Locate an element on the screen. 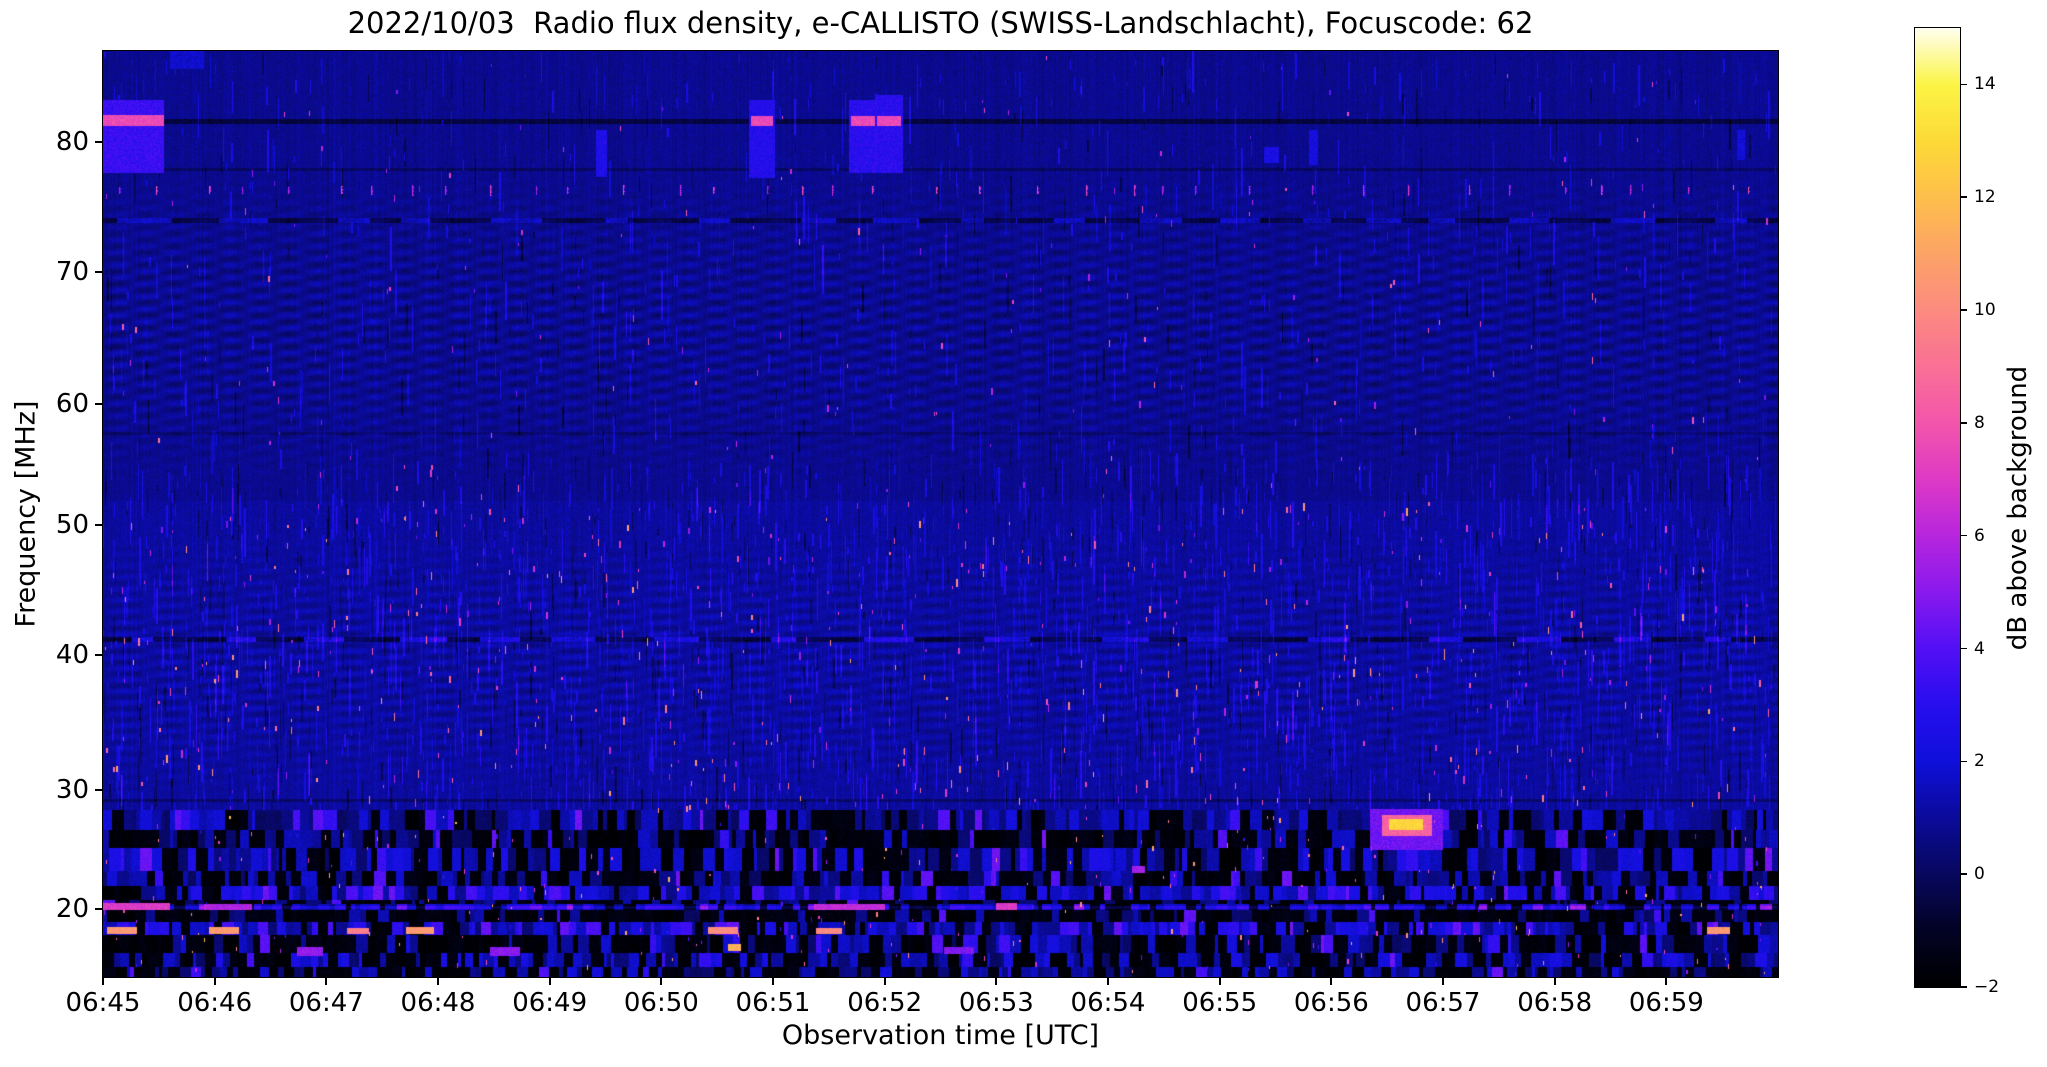 The width and height of the screenshot is (2047, 1067). colorbar-label-text: dB above background is located at coordinates (2018, 508).